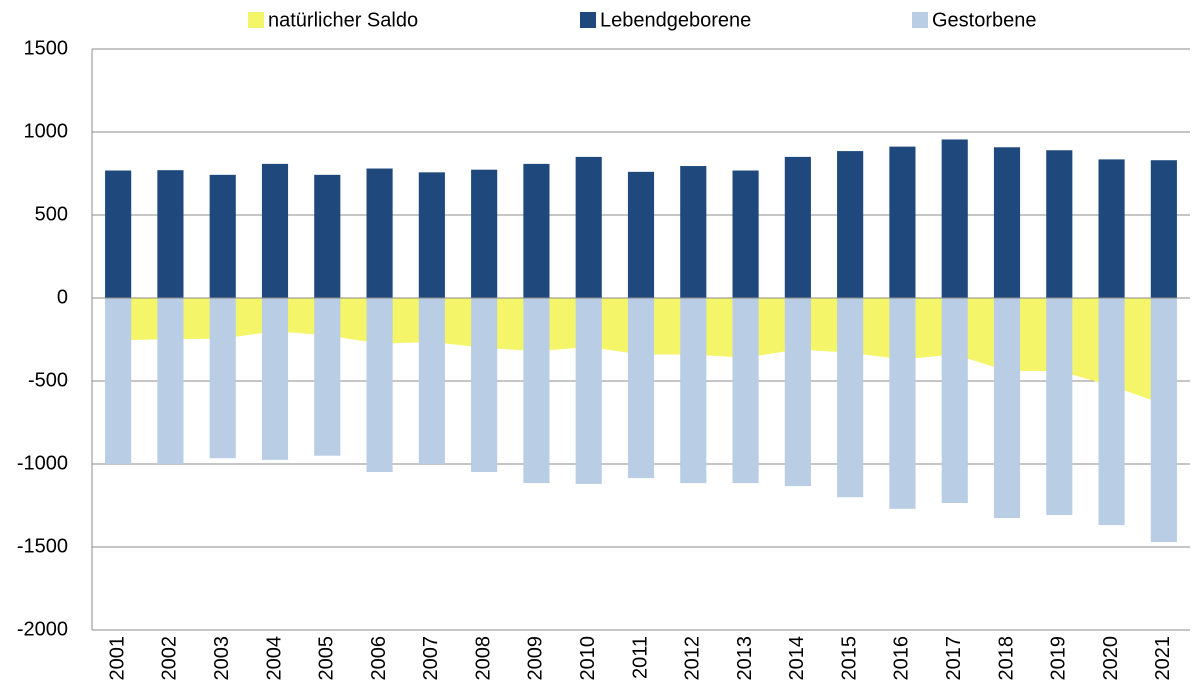  Describe the element at coordinates (42, 463) in the screenshot. I see `y-tick-label: -1000` at that location.